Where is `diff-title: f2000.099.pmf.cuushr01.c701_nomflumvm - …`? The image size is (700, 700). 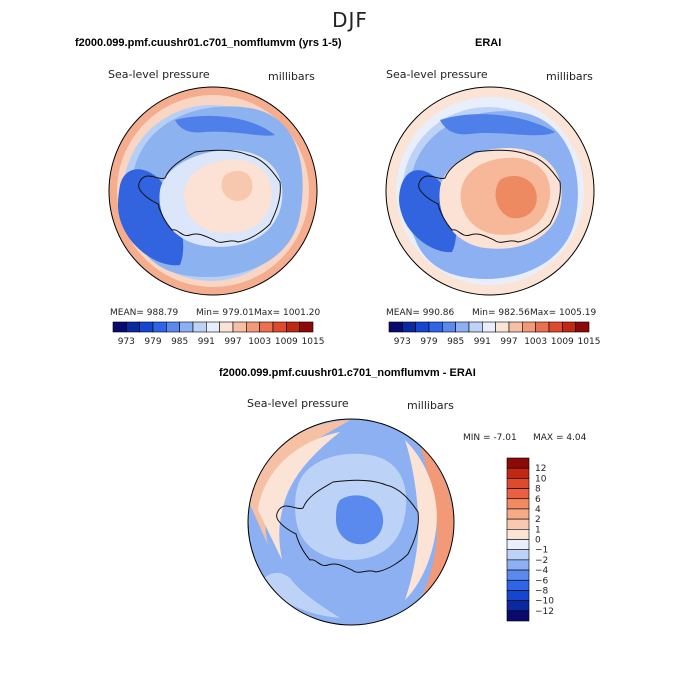
diff-title: f2000.099.pmf.cuushr01.c701_nomflumvm - … is located at coordinates (347, 373).